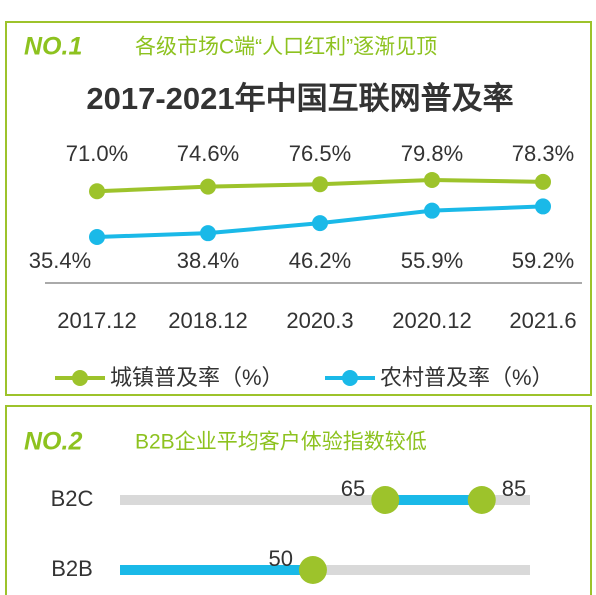  I want to click on data-label: 76.5%, so click(320, 153).